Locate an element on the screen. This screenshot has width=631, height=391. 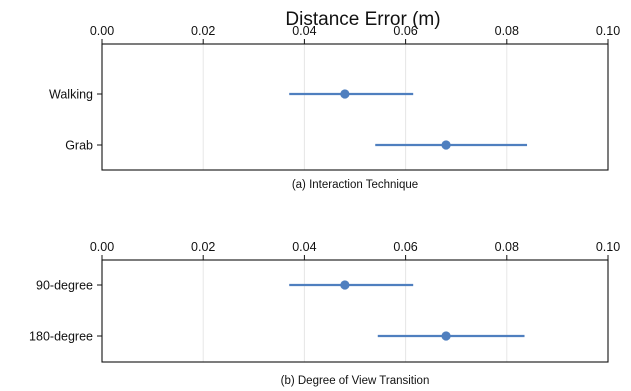
y-category-label: Grab is located at coordinates (79, 146).